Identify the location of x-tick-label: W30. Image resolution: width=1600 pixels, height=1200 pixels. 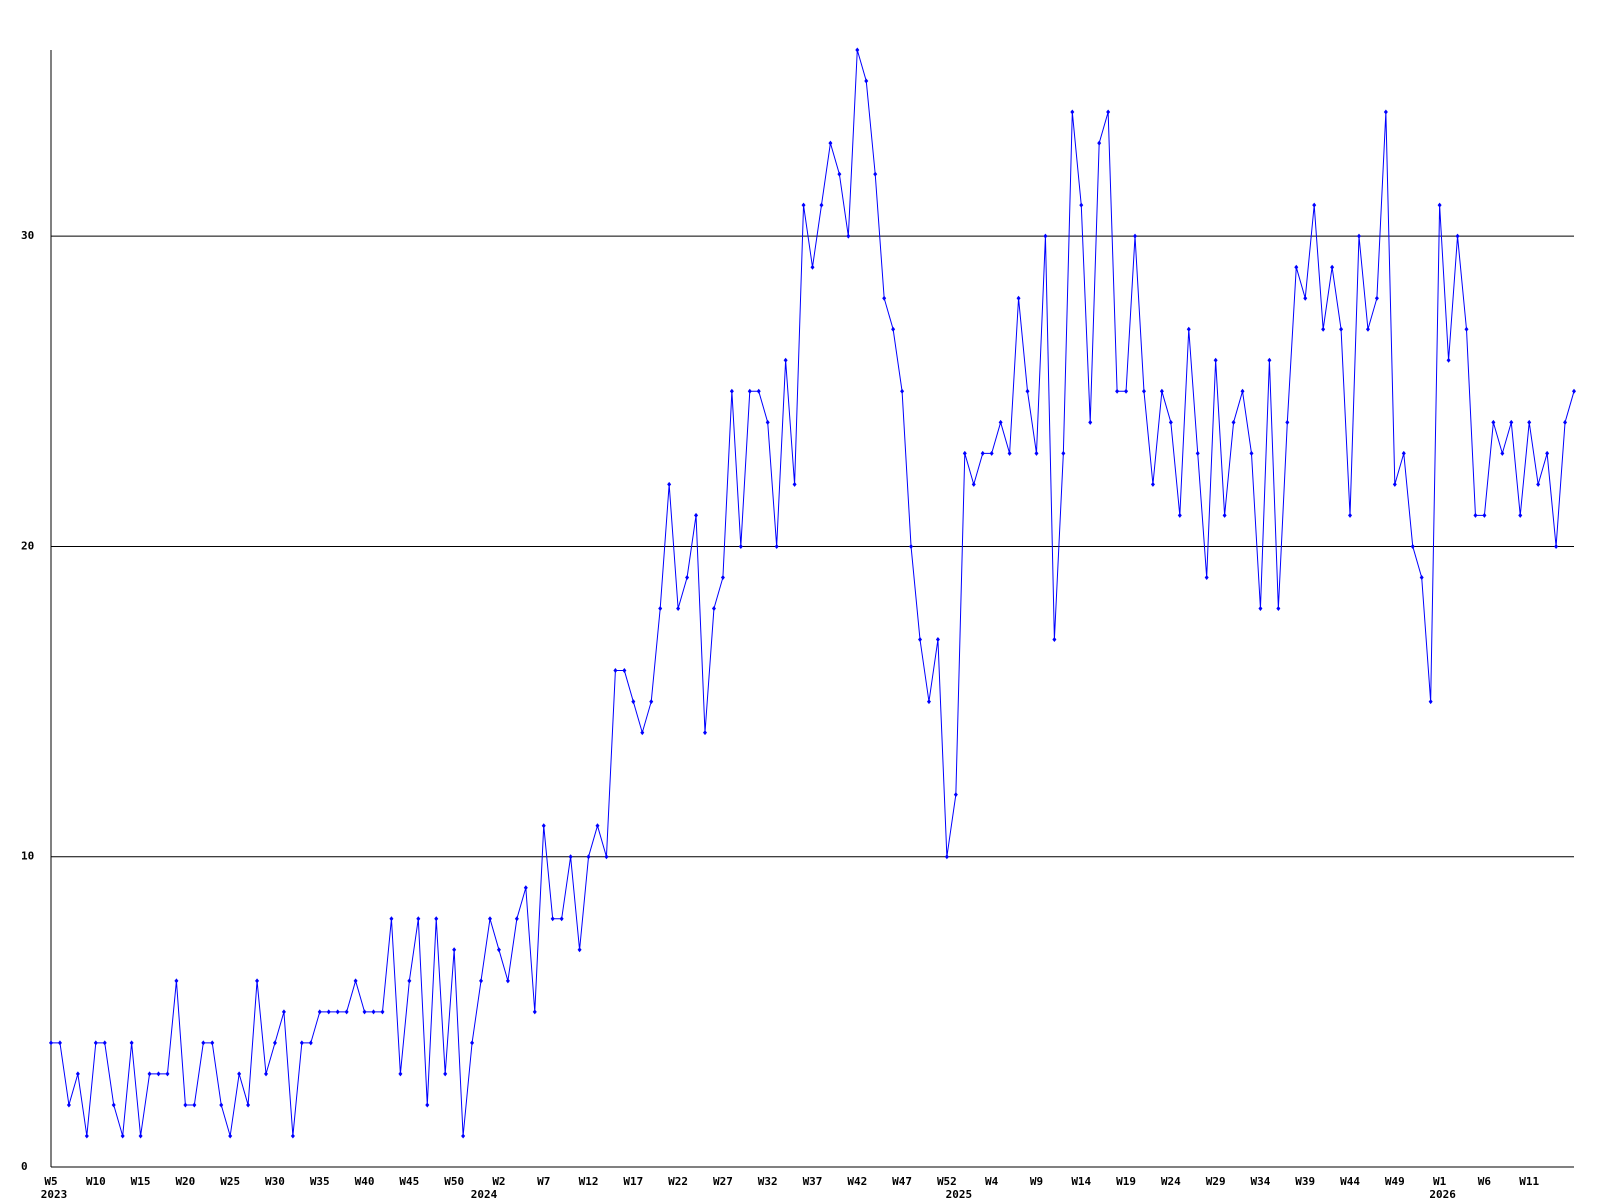
(275, 1181).